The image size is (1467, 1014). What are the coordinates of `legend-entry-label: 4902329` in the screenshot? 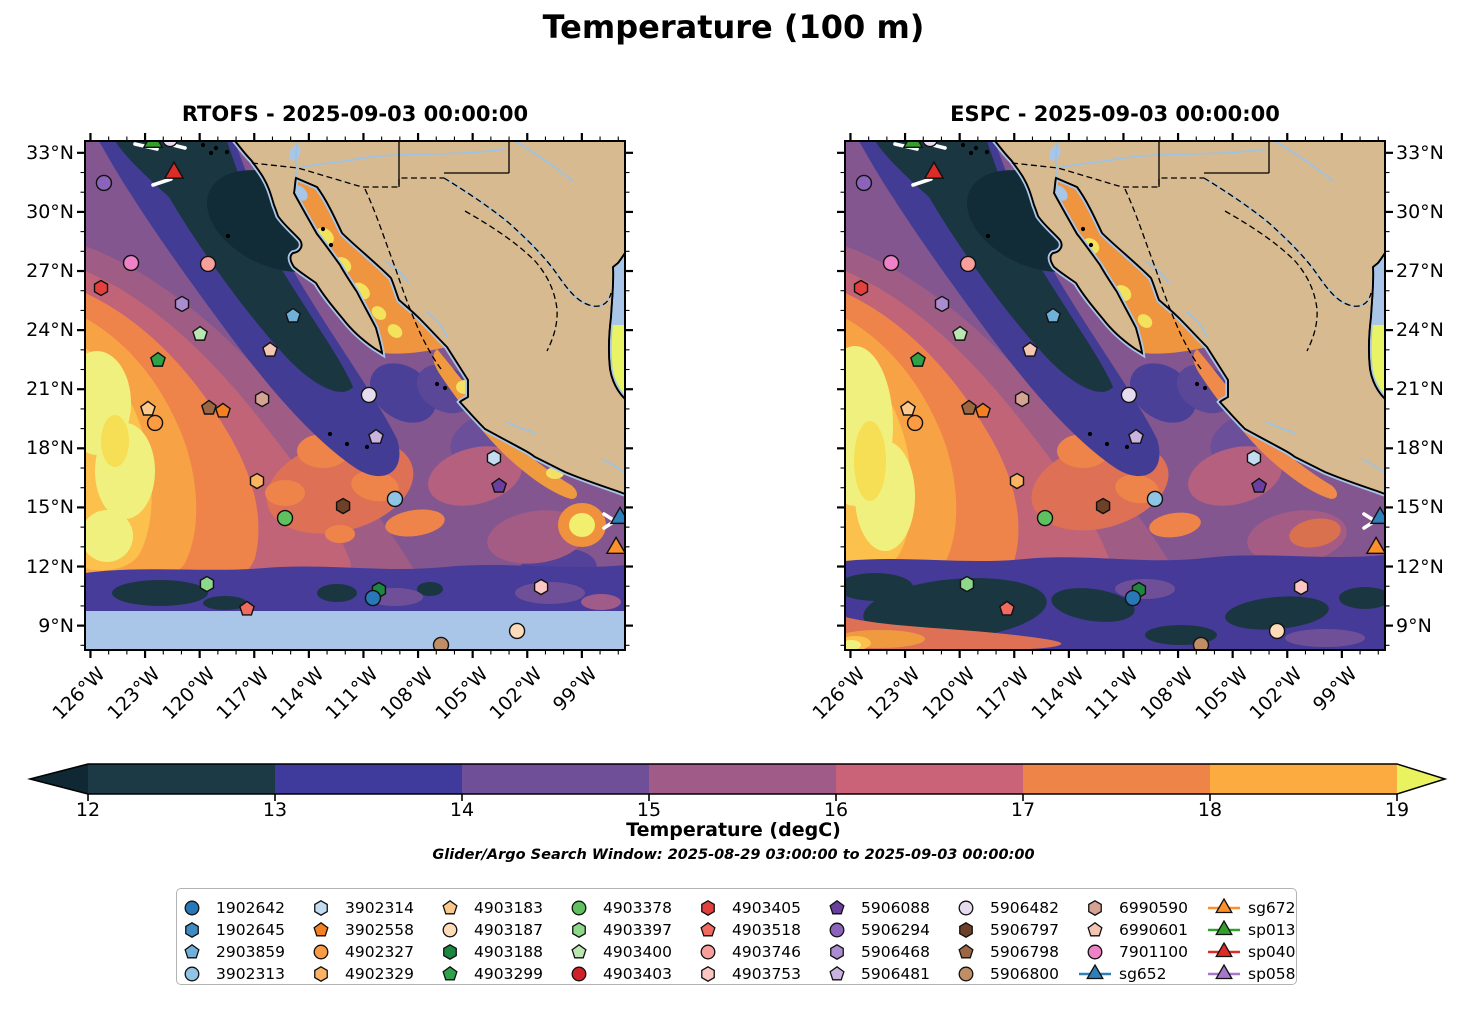 It's located at (380, 974).